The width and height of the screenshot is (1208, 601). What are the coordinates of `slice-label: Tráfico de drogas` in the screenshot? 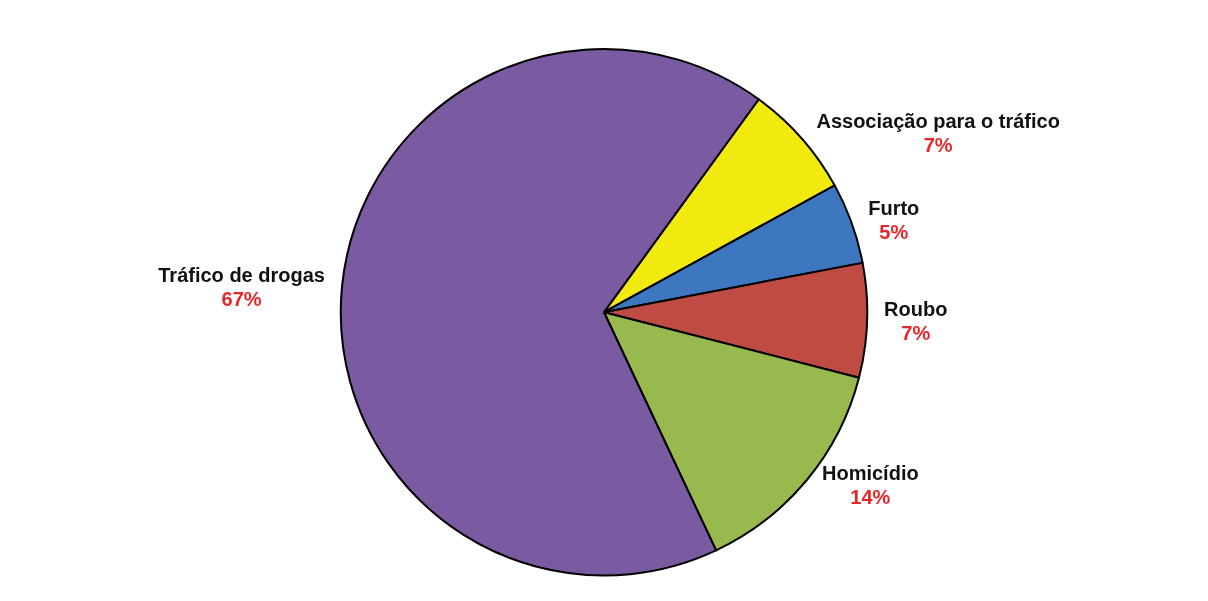 It's located at (241, 274).